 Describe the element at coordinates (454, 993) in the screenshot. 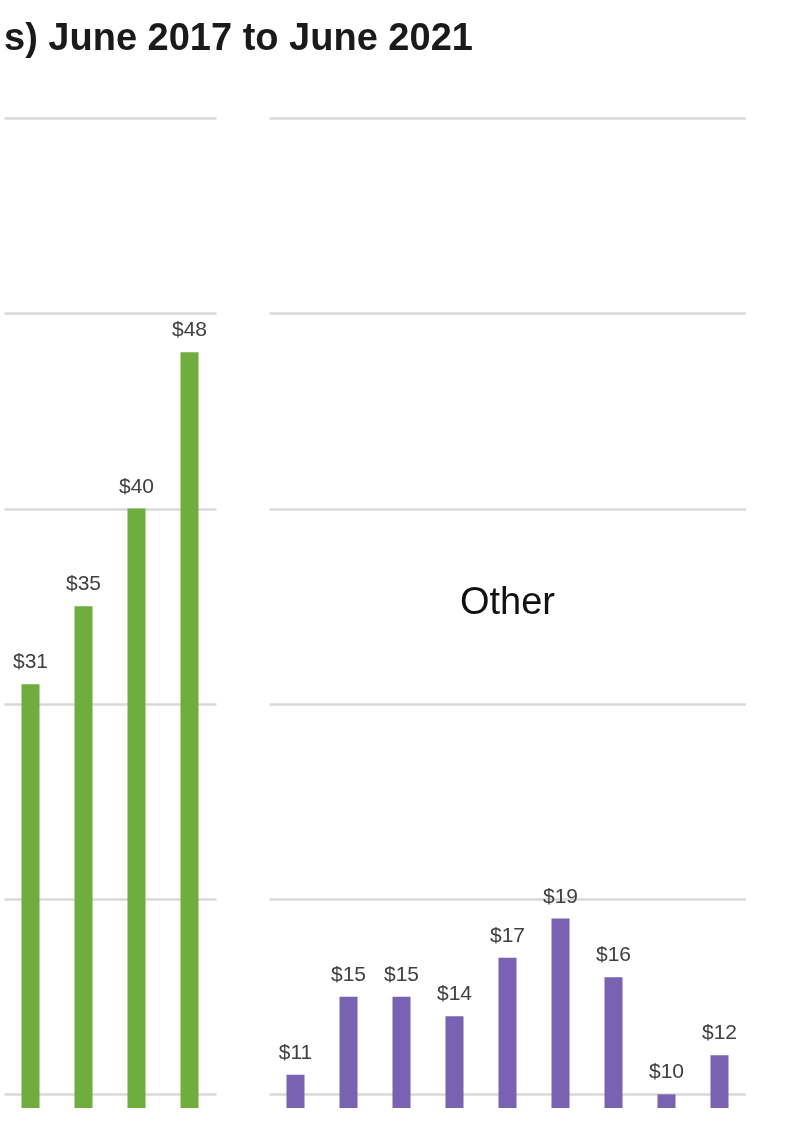

I see `data-label: $14` at that location.